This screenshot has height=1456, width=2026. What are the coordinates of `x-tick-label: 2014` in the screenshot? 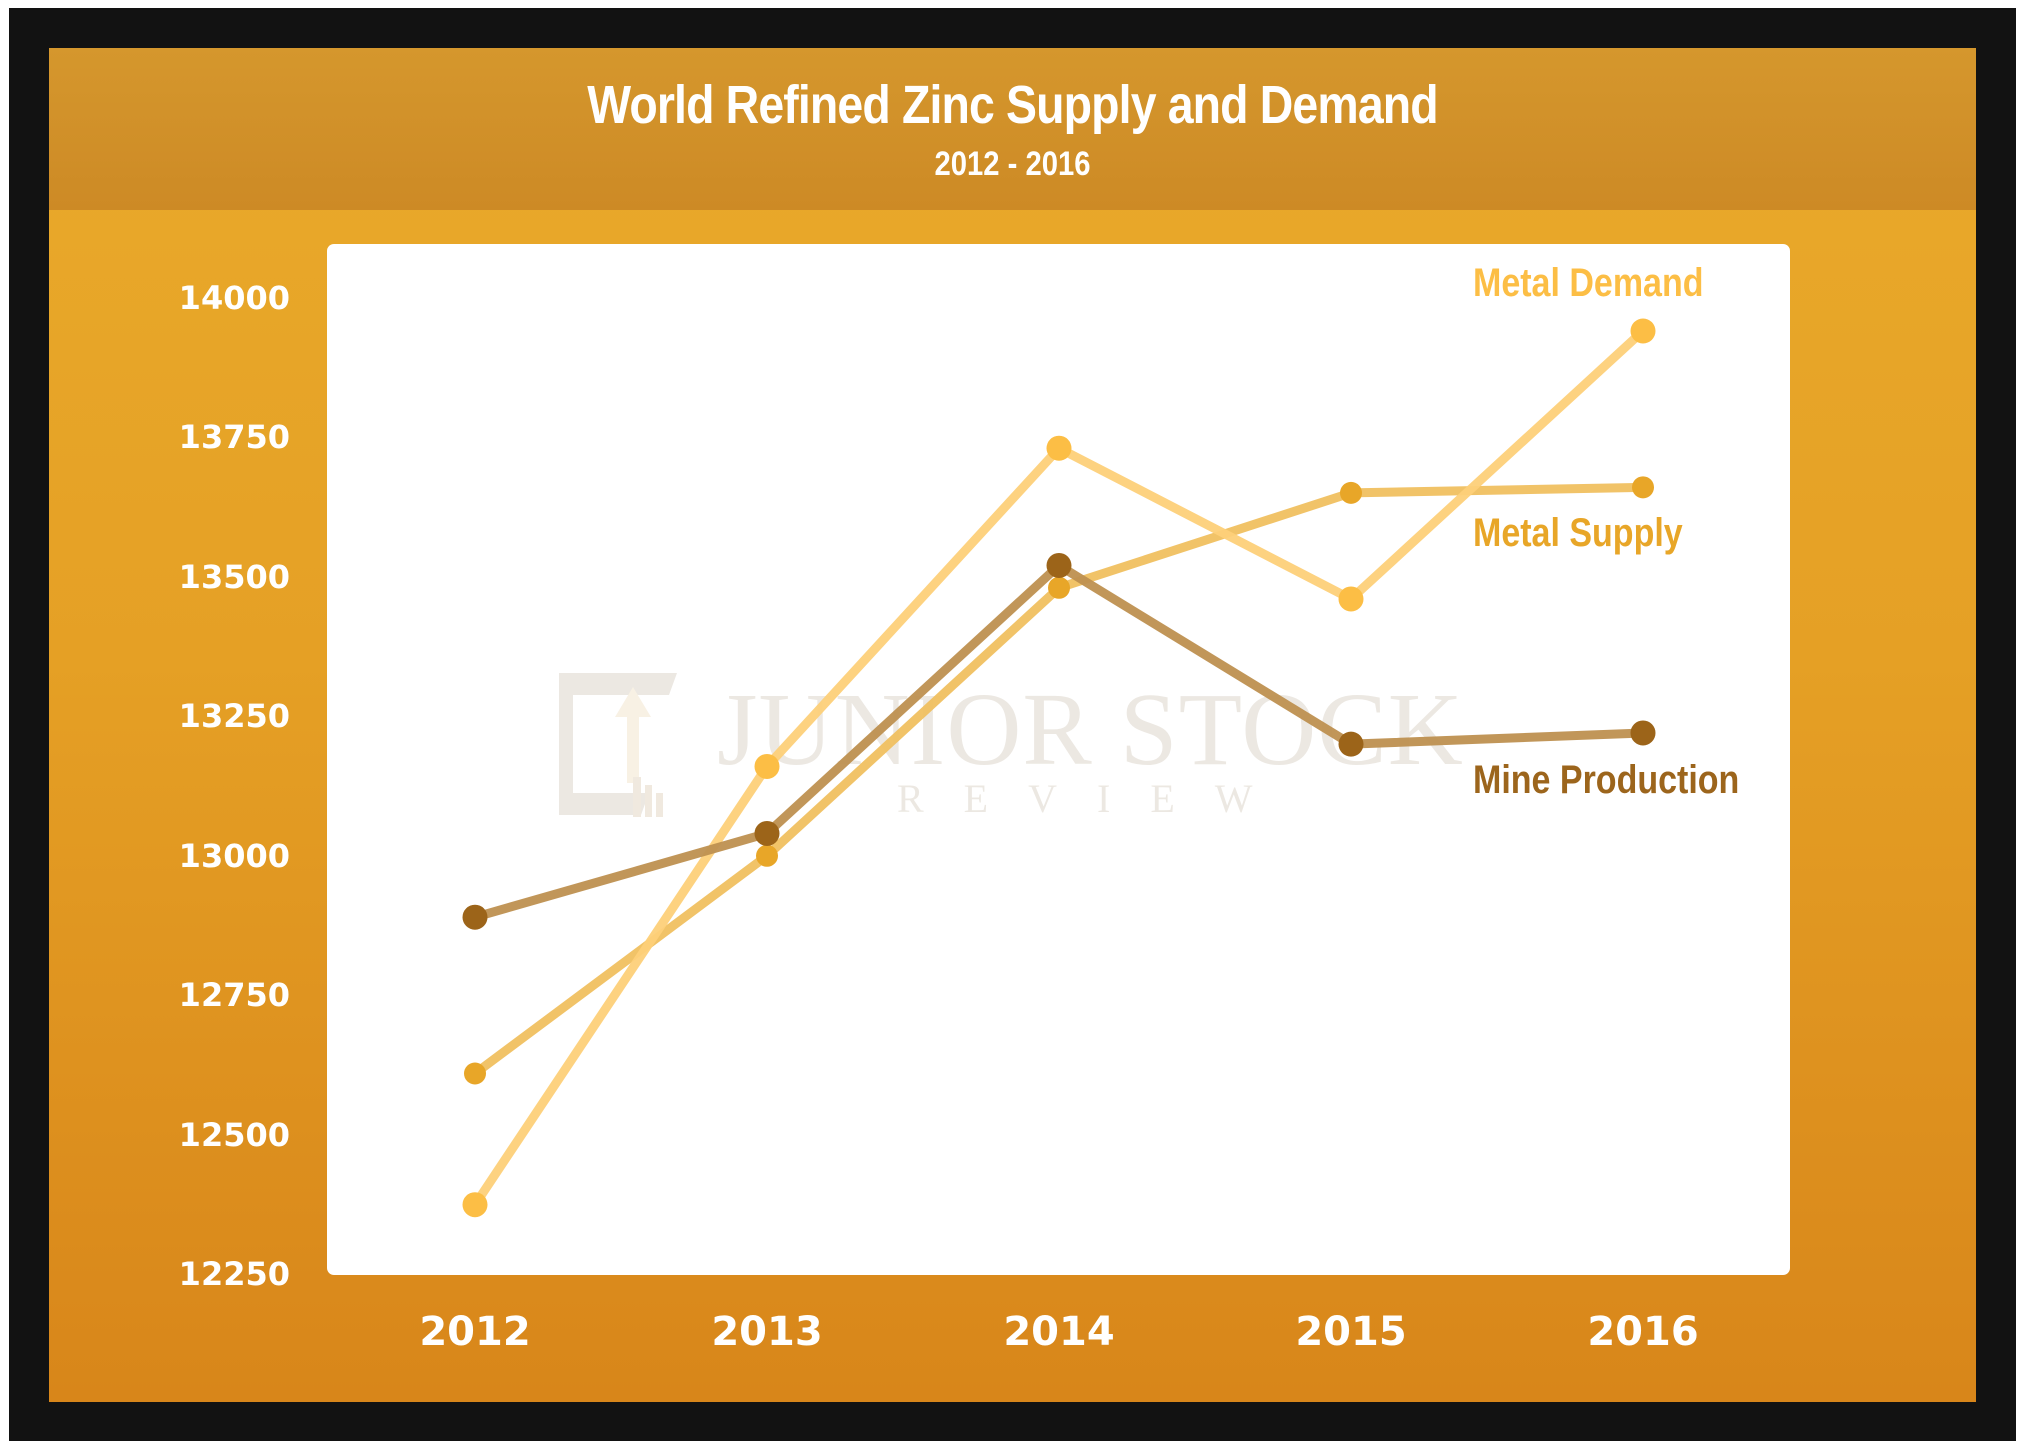 It's located at (1059, 1332).